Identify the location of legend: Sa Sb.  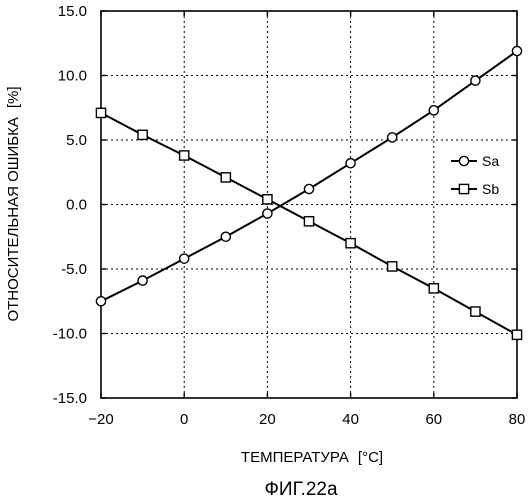
(475, 175).